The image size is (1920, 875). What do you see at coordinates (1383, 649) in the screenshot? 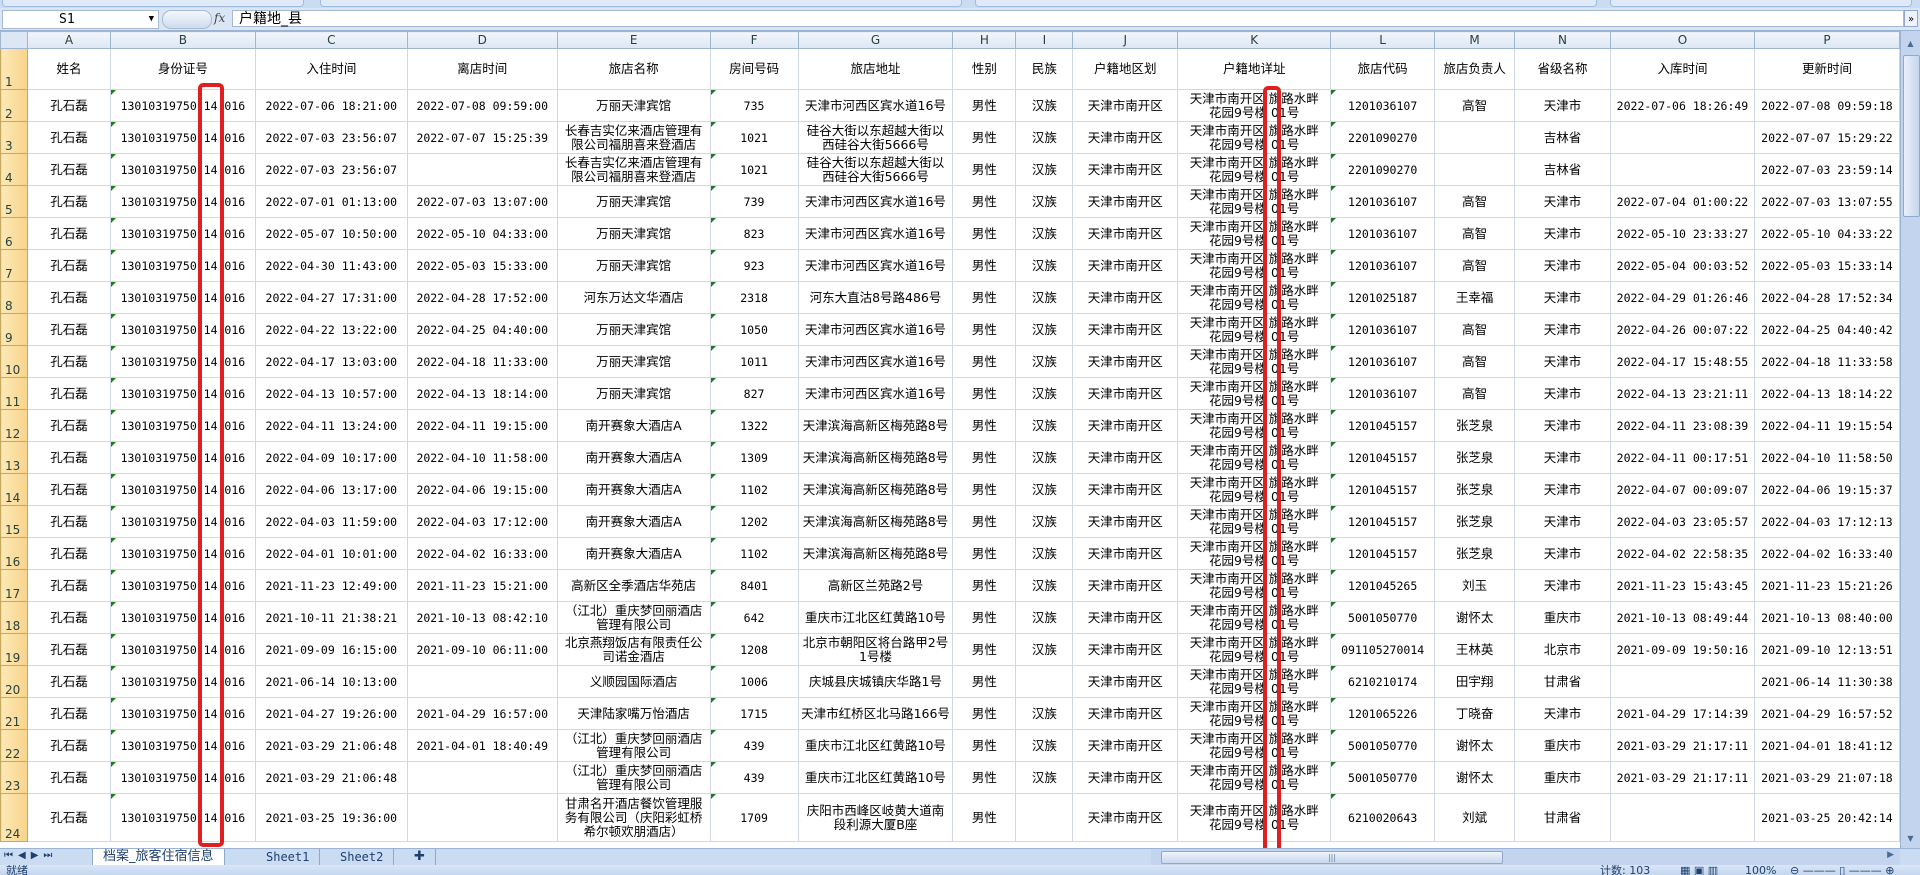
I see `cell-l: 091105270014` at bounding box center [1383, 649].